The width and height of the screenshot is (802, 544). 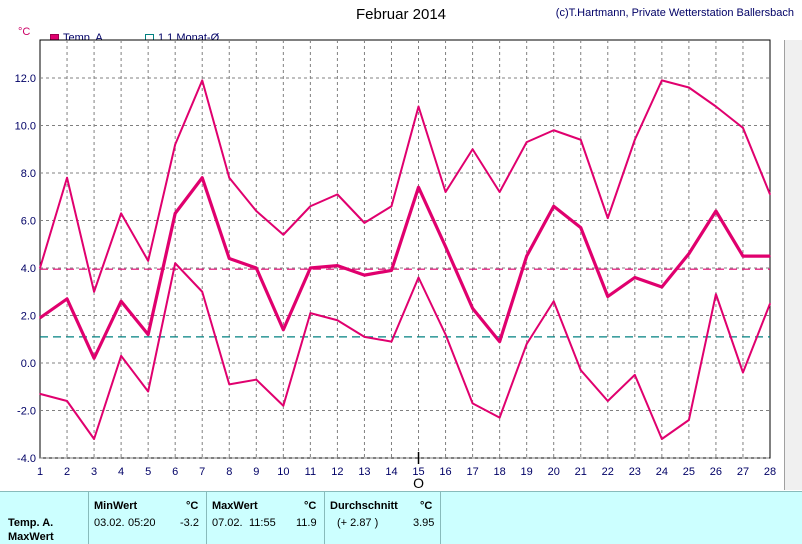 I want to click on max-header: MaxWert, so click(x=235, y=506).